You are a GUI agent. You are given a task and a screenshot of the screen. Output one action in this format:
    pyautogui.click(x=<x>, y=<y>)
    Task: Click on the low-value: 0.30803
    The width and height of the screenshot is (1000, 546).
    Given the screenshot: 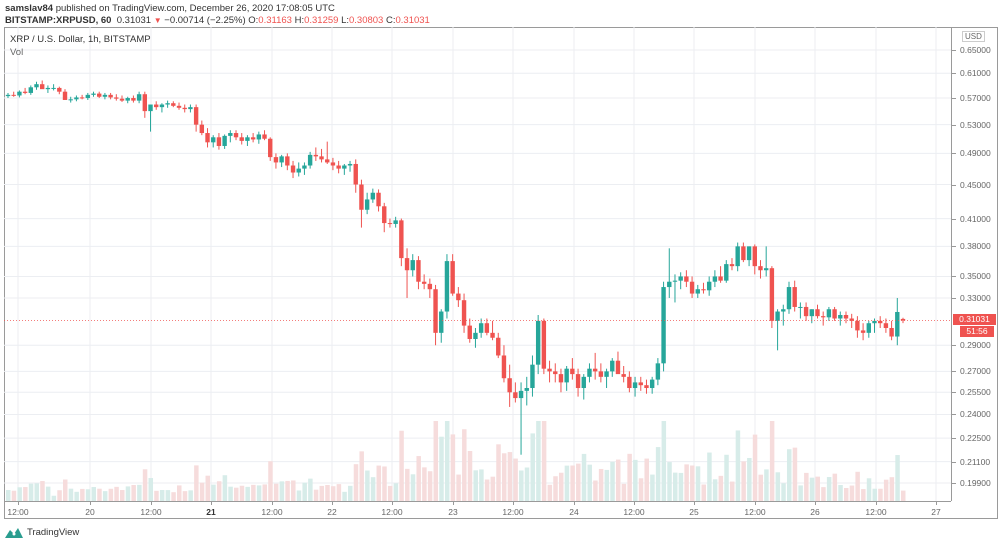 What is the action you would take?
    pyautogui.click(x=366, y=20)
    